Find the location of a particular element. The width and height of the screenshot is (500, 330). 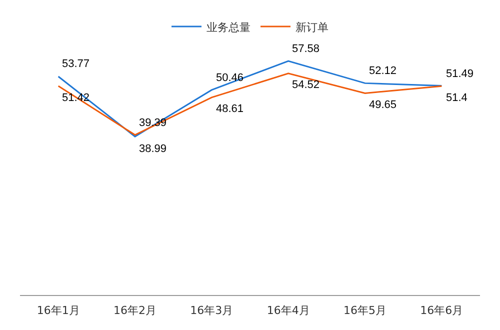

data-label: 38.99 is located at coordinates (153, 149).